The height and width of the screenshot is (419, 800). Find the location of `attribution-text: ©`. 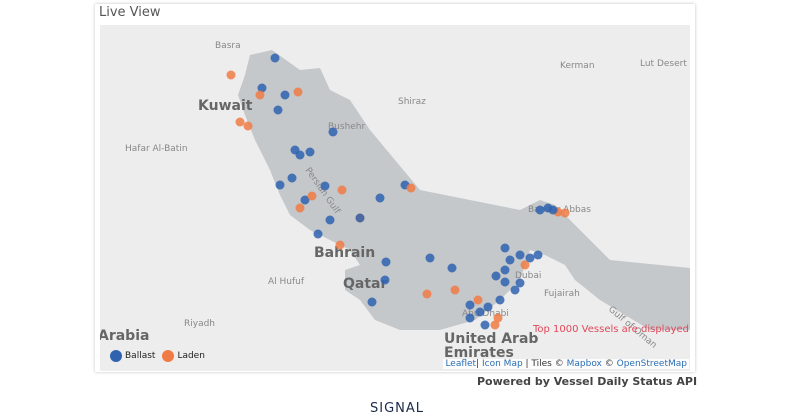

attribution-text: © is located at coordinates (609, 364).